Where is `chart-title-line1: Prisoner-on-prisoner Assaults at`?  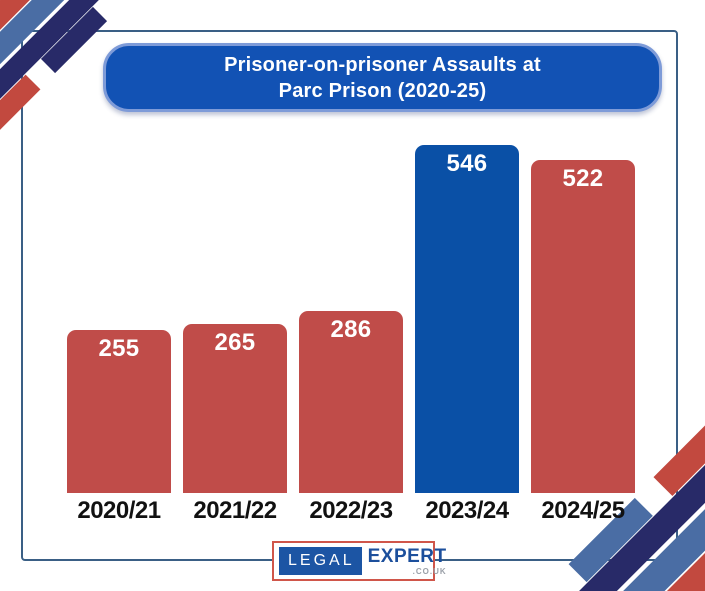
chart-title-line1: Prisoner-on-prisoner Assaults at is located at coordinates (382, 64).